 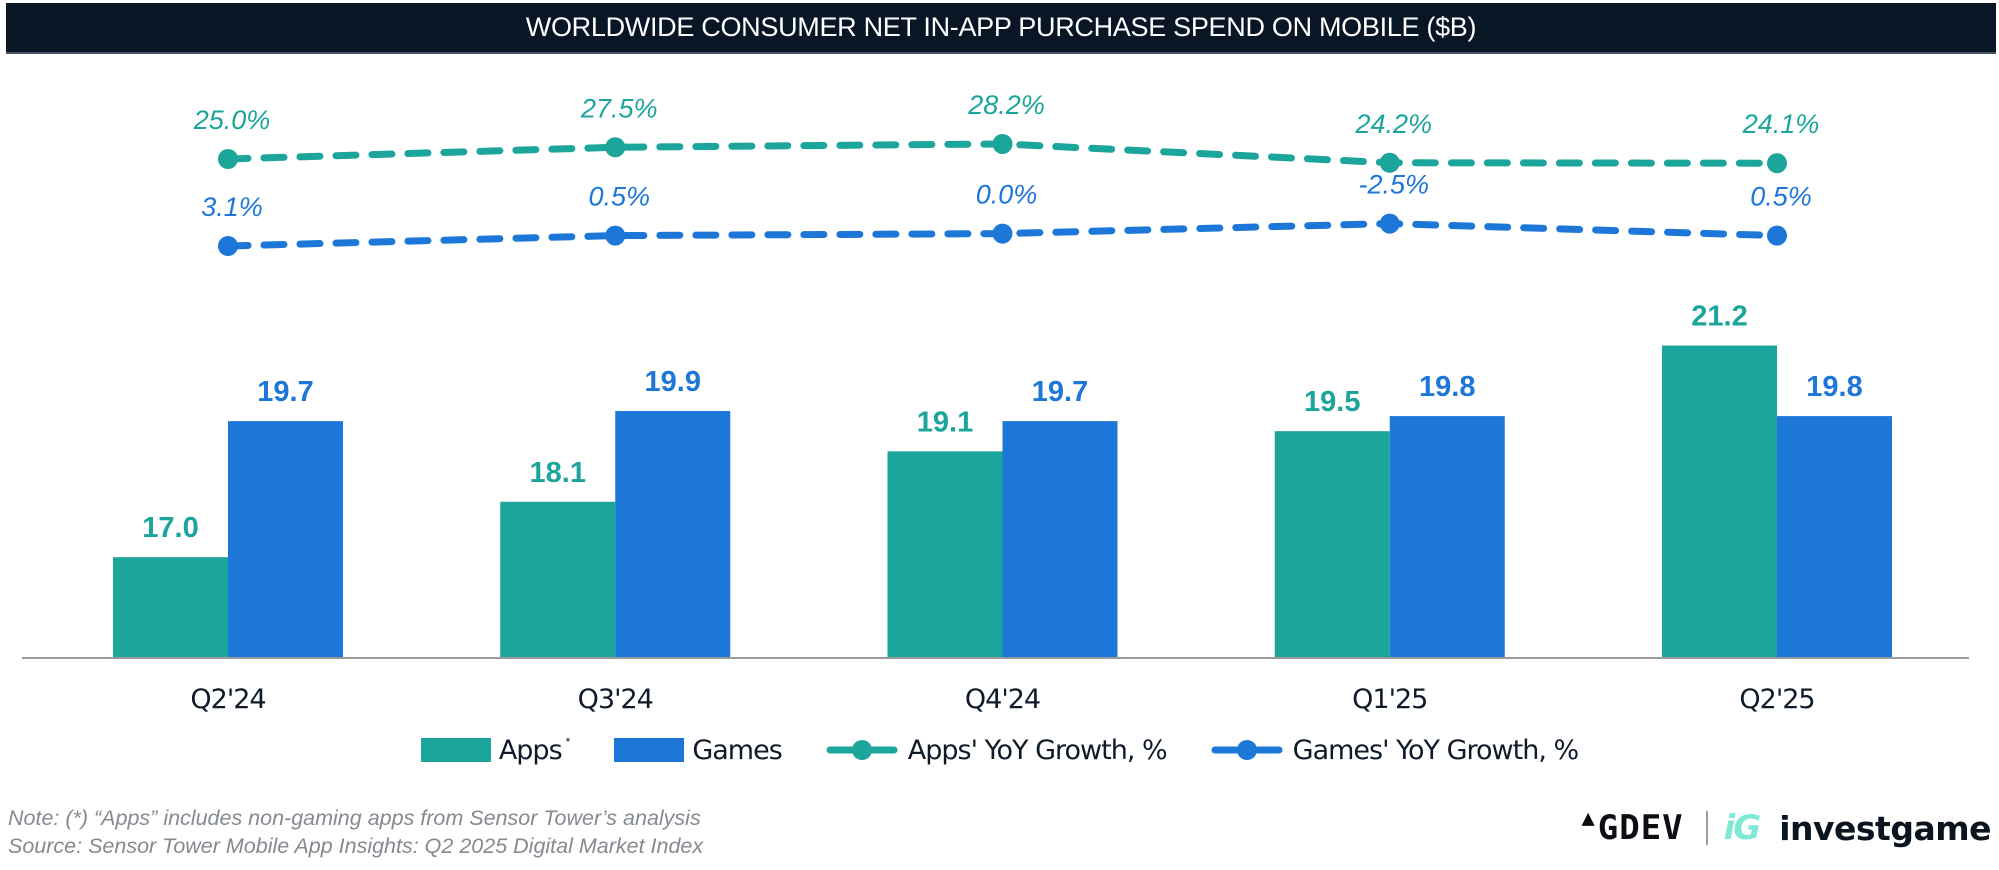 I want to click on legend-footnote-mark: *, so click(x=568, y=742).